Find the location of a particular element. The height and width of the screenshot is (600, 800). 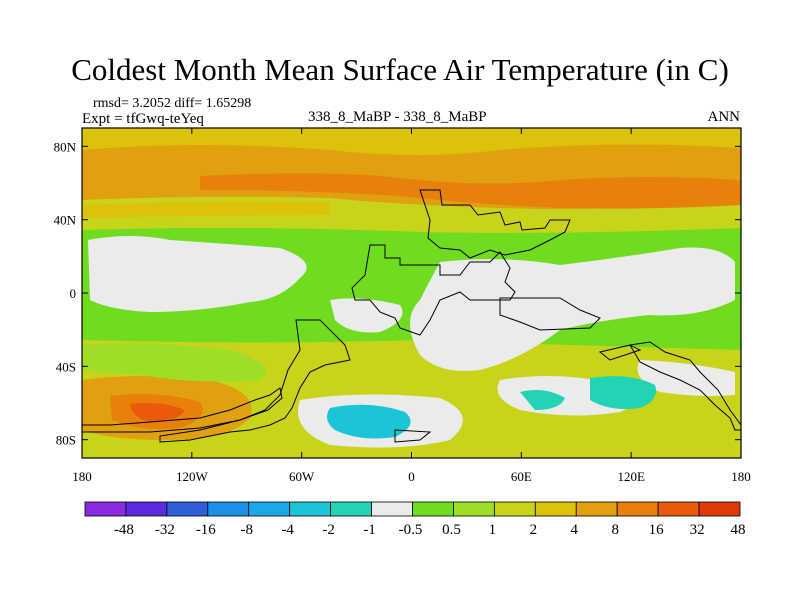

field-south-light-green is located at coordinates (174, 362).